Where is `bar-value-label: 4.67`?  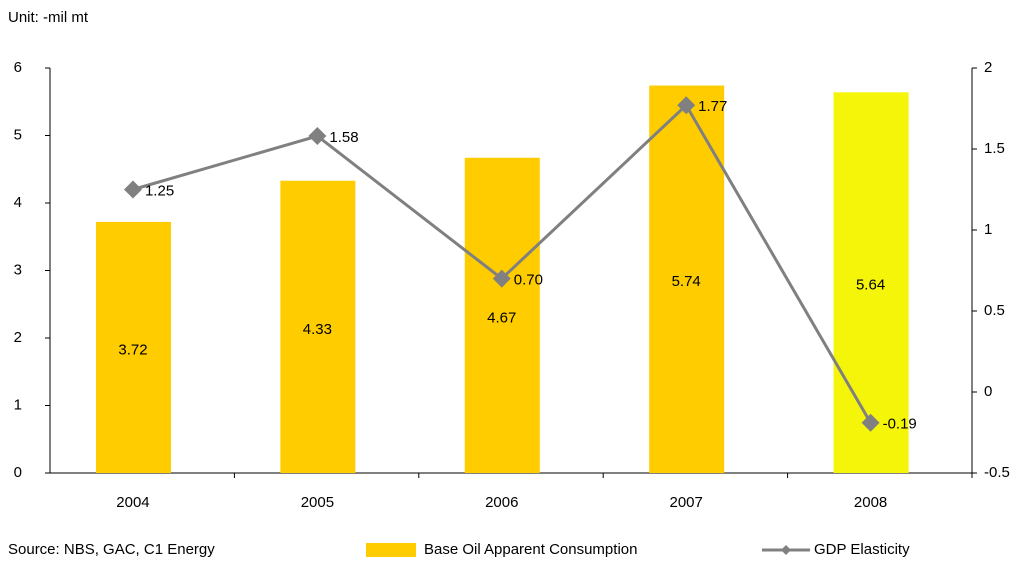
bar-value-label: 4.67 is located at coordinates (501, 317).